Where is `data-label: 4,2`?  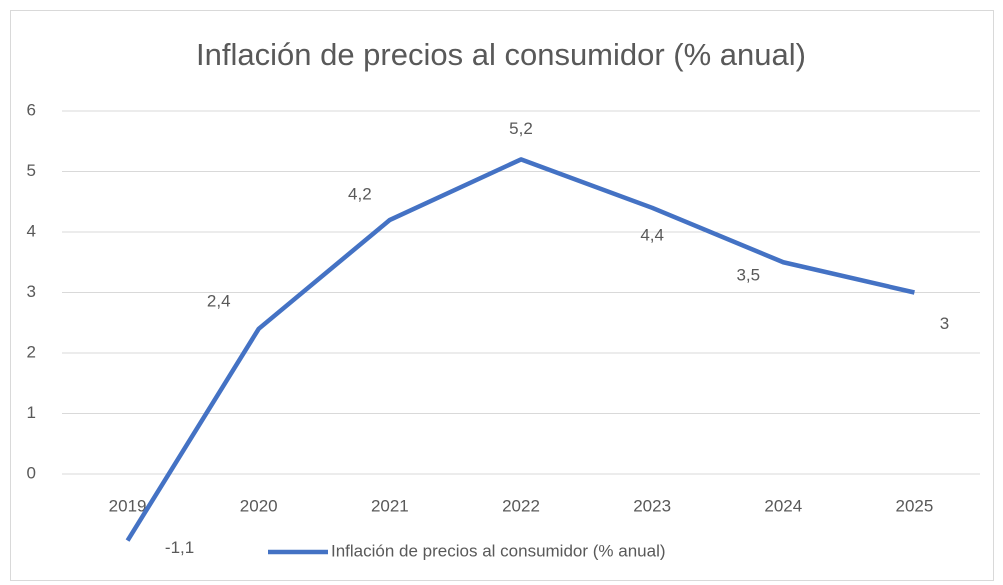
data-label: 4,2 is located at coordinates (360, 193).